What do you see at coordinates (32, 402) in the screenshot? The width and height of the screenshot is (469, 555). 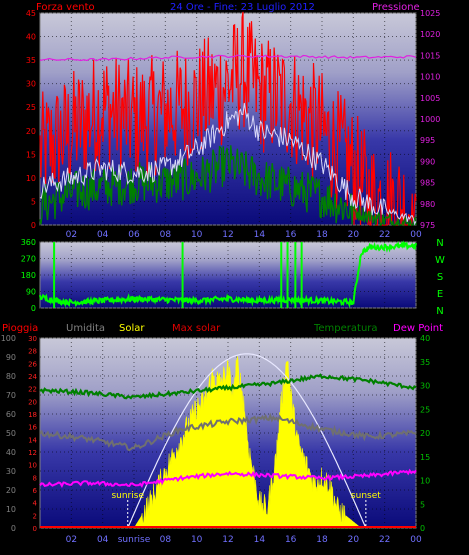 I see `rain-tick-label: 20` at bounding box center [32, 402].